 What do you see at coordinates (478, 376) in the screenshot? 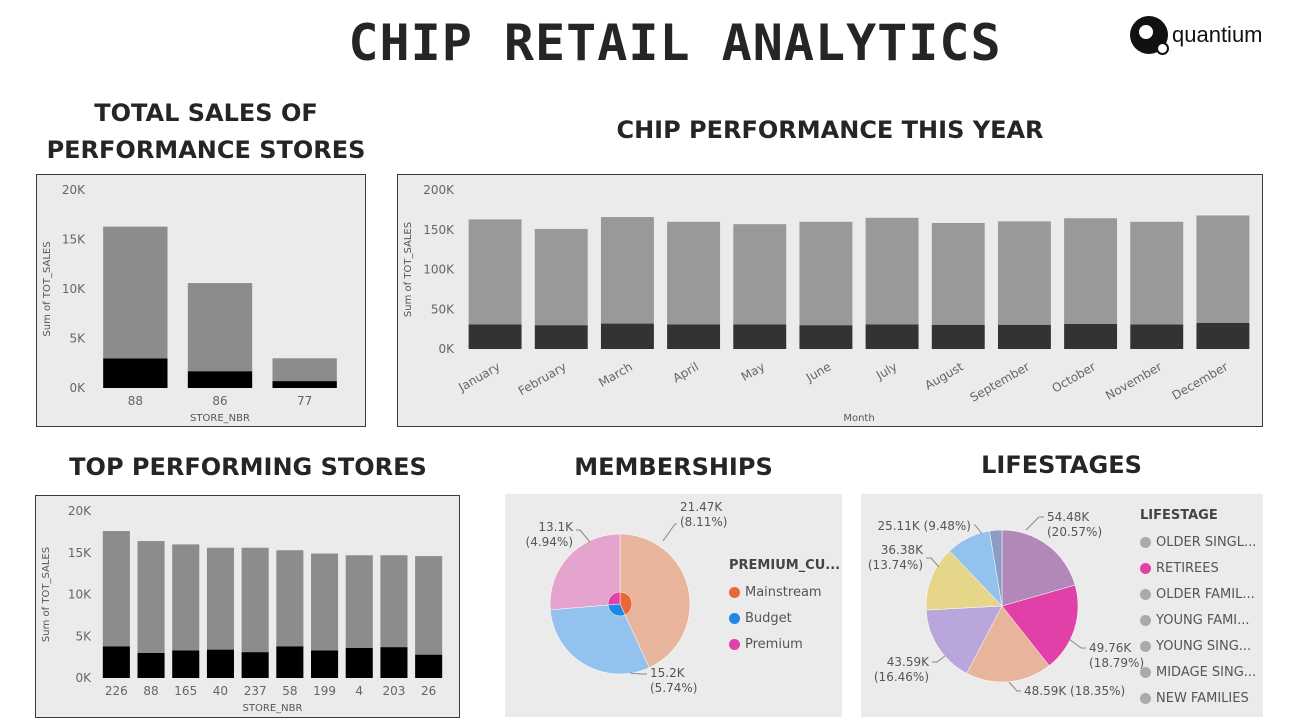
I see `x-tick-label: January` at bounding box center [478, 376].